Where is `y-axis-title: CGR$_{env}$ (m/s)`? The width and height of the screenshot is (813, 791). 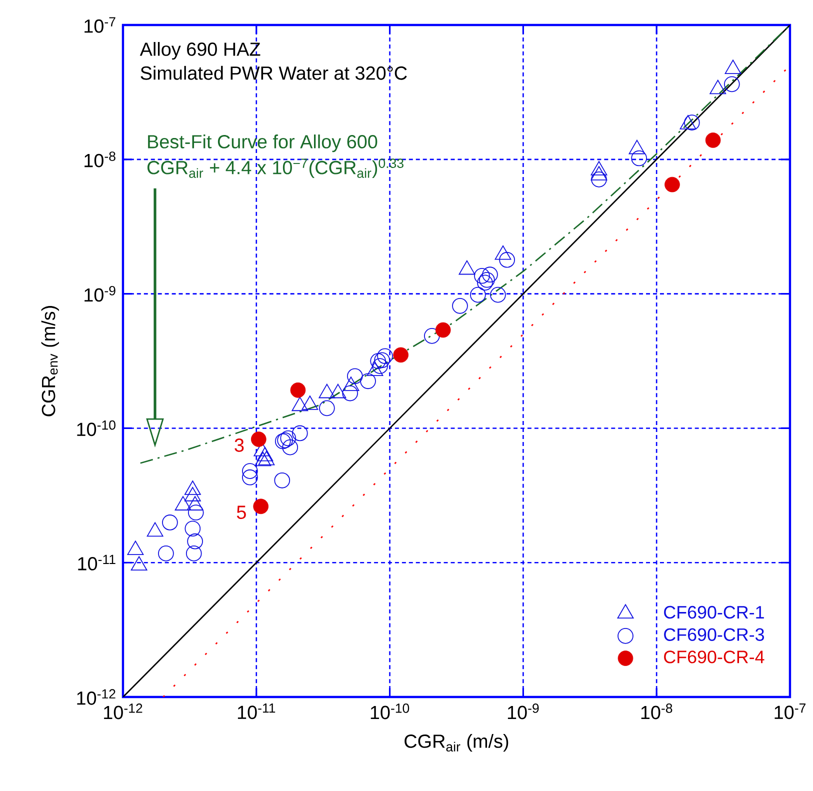
y-axis-title: CGR$_{env}$ (m/s) is located at coordinates (50, 361).